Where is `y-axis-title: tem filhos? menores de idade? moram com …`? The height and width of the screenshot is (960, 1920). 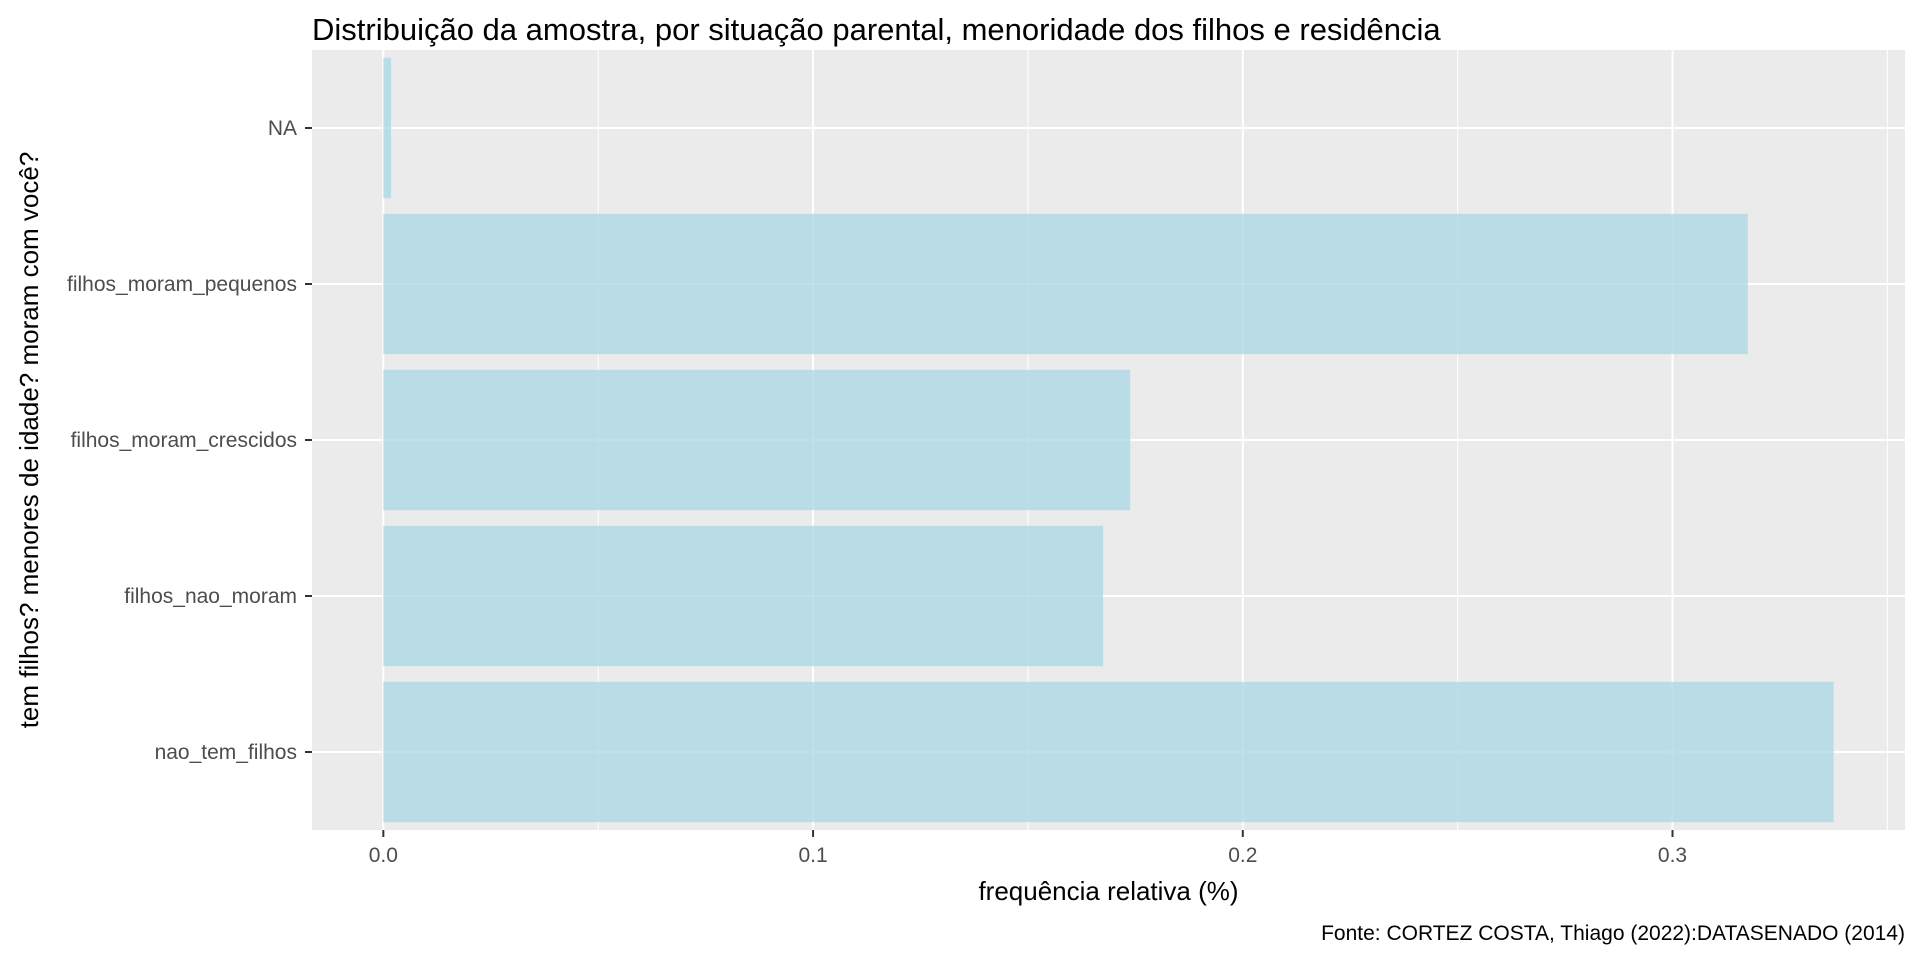
y-axis-title: tem filhos? menores de idade? moram com … is located at coordinates (29, 440).